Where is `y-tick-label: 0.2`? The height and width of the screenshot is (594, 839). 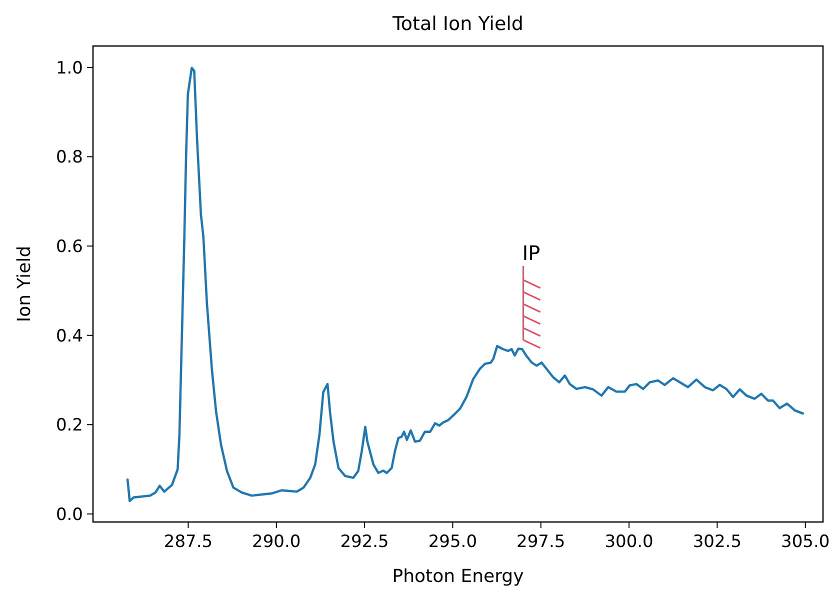
y-tick-label: 0.2 is located at coordinates (69, 426).